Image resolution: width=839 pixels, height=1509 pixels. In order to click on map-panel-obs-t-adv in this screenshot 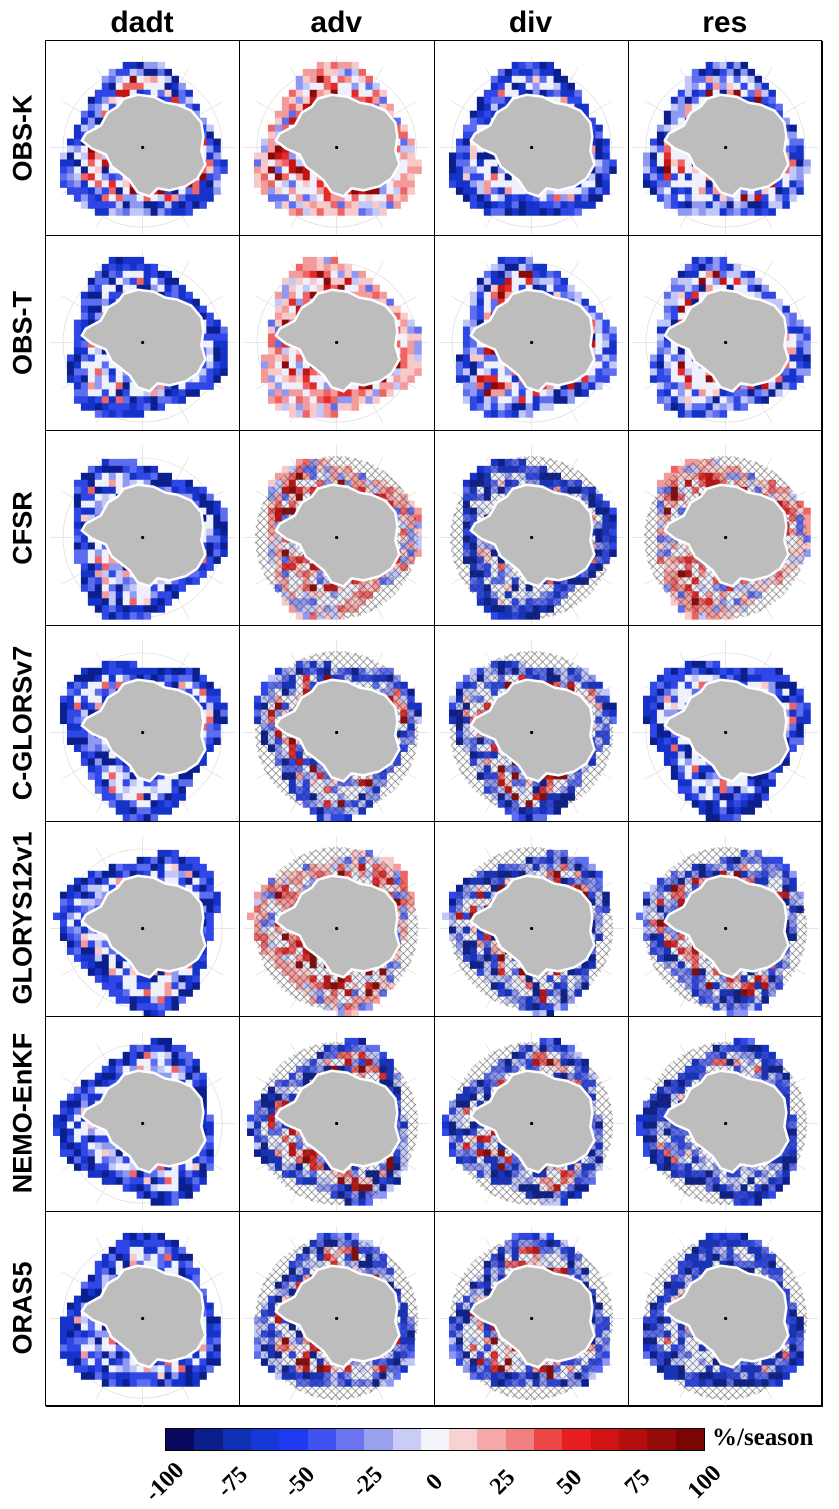, I will do `click(337, 334)`.